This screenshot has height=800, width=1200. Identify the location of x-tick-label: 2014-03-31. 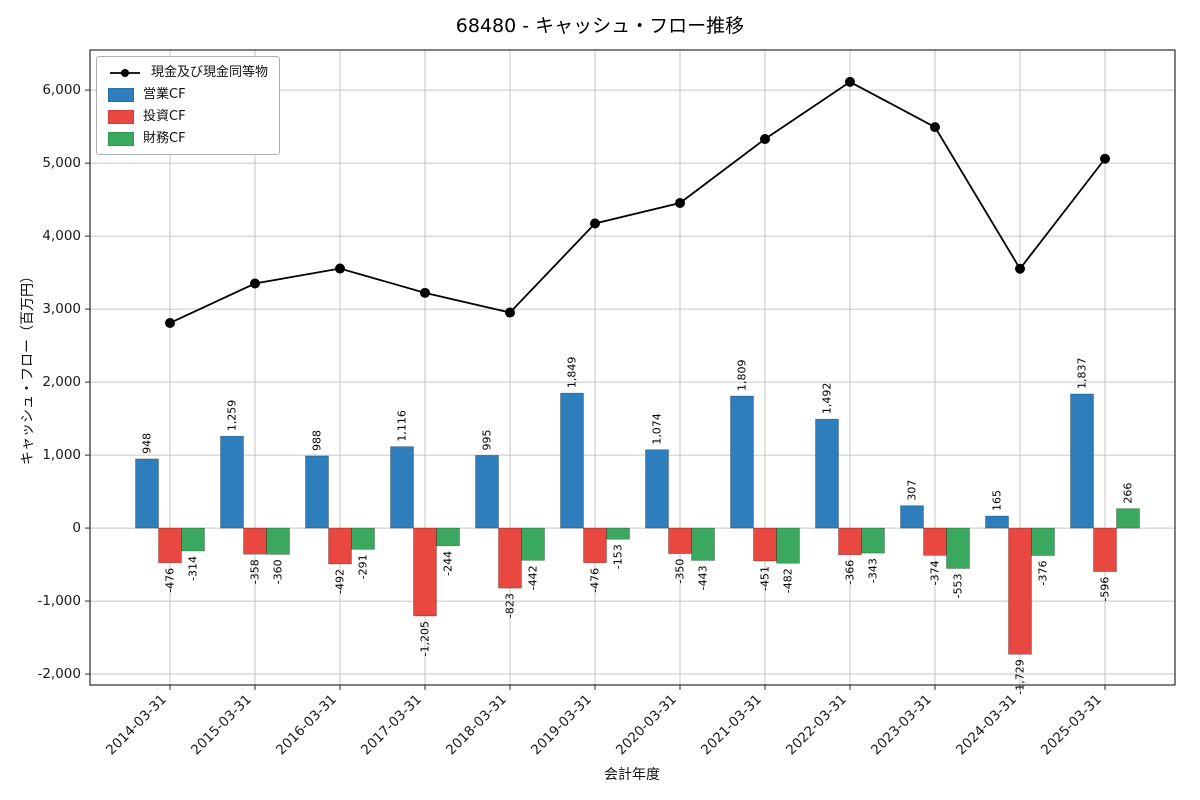
(136, 725).